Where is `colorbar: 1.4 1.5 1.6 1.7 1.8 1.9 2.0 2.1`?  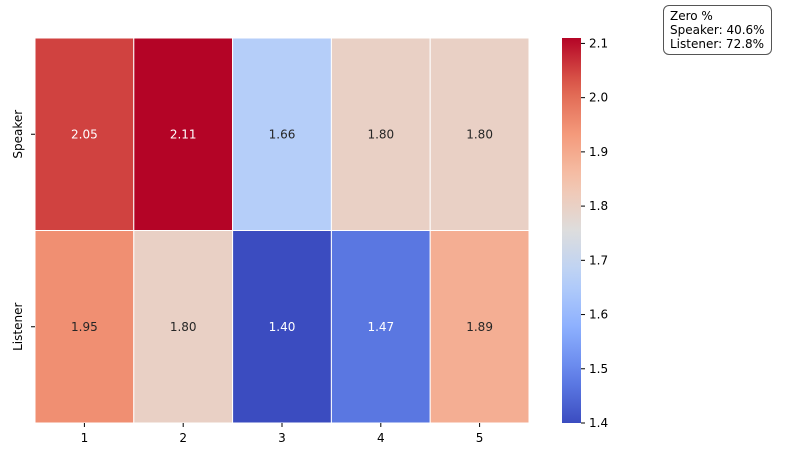
colorbar: 1.4 1.5 1.6 1.7 1.8 1.9 2.0 2.1 is located at coordinates (585, 233).